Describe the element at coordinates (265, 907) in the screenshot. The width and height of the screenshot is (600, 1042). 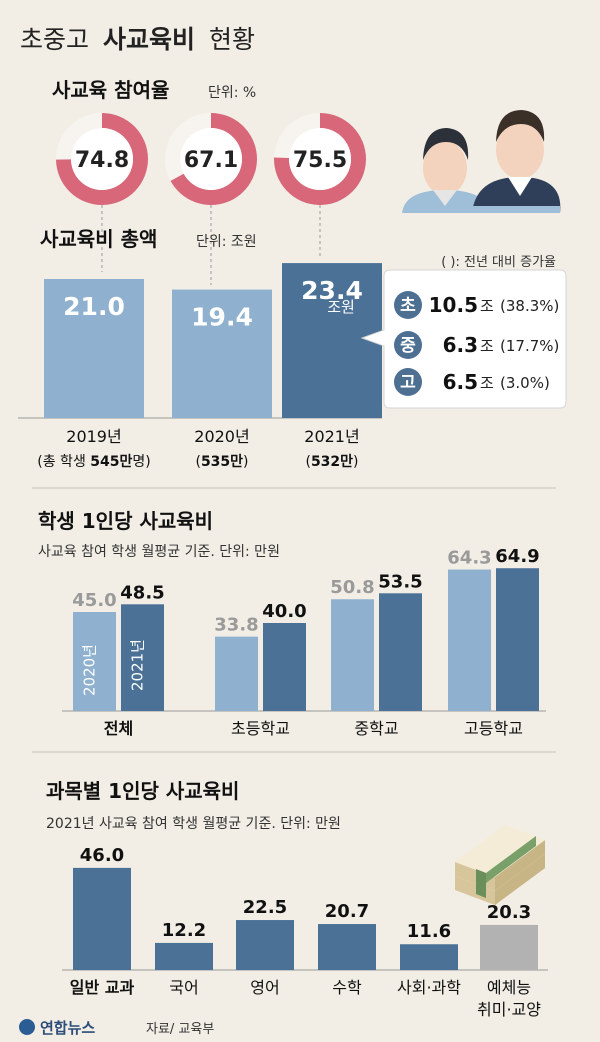
I see `subject-value: 22.5` at that location.